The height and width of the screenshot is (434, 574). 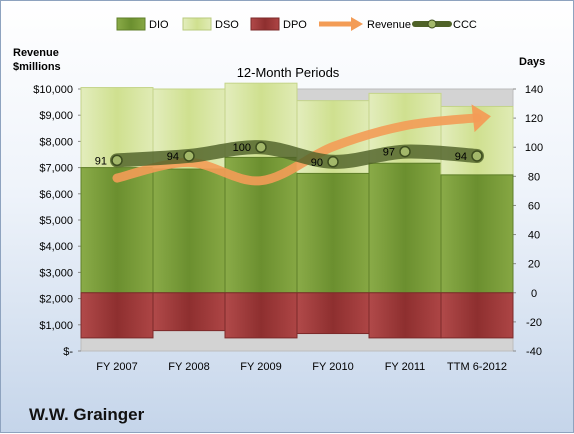 What do you see at coordinates (188, 367) in the screenshot?
I see `x-tick-label: FY 2008` at bounding box center [188, 367].